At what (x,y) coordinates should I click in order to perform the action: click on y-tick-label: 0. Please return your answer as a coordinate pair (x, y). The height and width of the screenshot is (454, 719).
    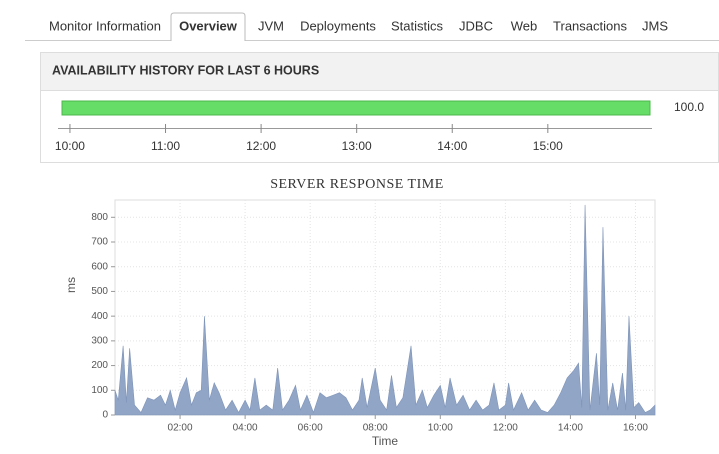
    Looking at the image, I should click on (105, 415).